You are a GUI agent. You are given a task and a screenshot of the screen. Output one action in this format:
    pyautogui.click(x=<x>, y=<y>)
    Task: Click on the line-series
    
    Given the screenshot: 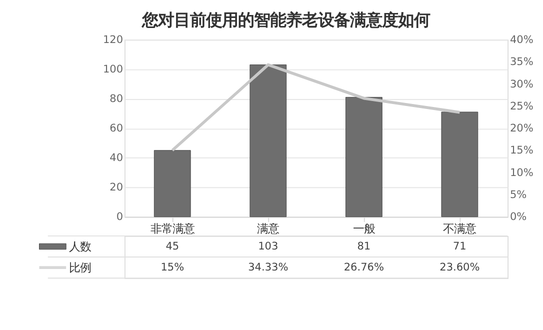 What is the action you would take?
    pyautogui.click(x=316, y=107)
    